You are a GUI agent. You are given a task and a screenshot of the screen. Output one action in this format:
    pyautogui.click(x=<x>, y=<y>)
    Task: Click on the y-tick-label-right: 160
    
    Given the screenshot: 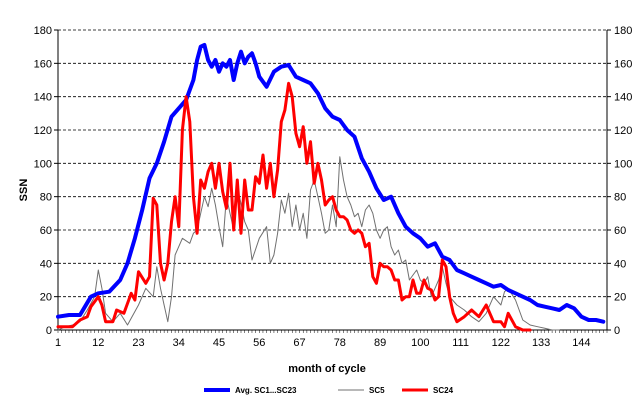 What is the action you would take?
    pyautogui.click(x=623, y=64)
    